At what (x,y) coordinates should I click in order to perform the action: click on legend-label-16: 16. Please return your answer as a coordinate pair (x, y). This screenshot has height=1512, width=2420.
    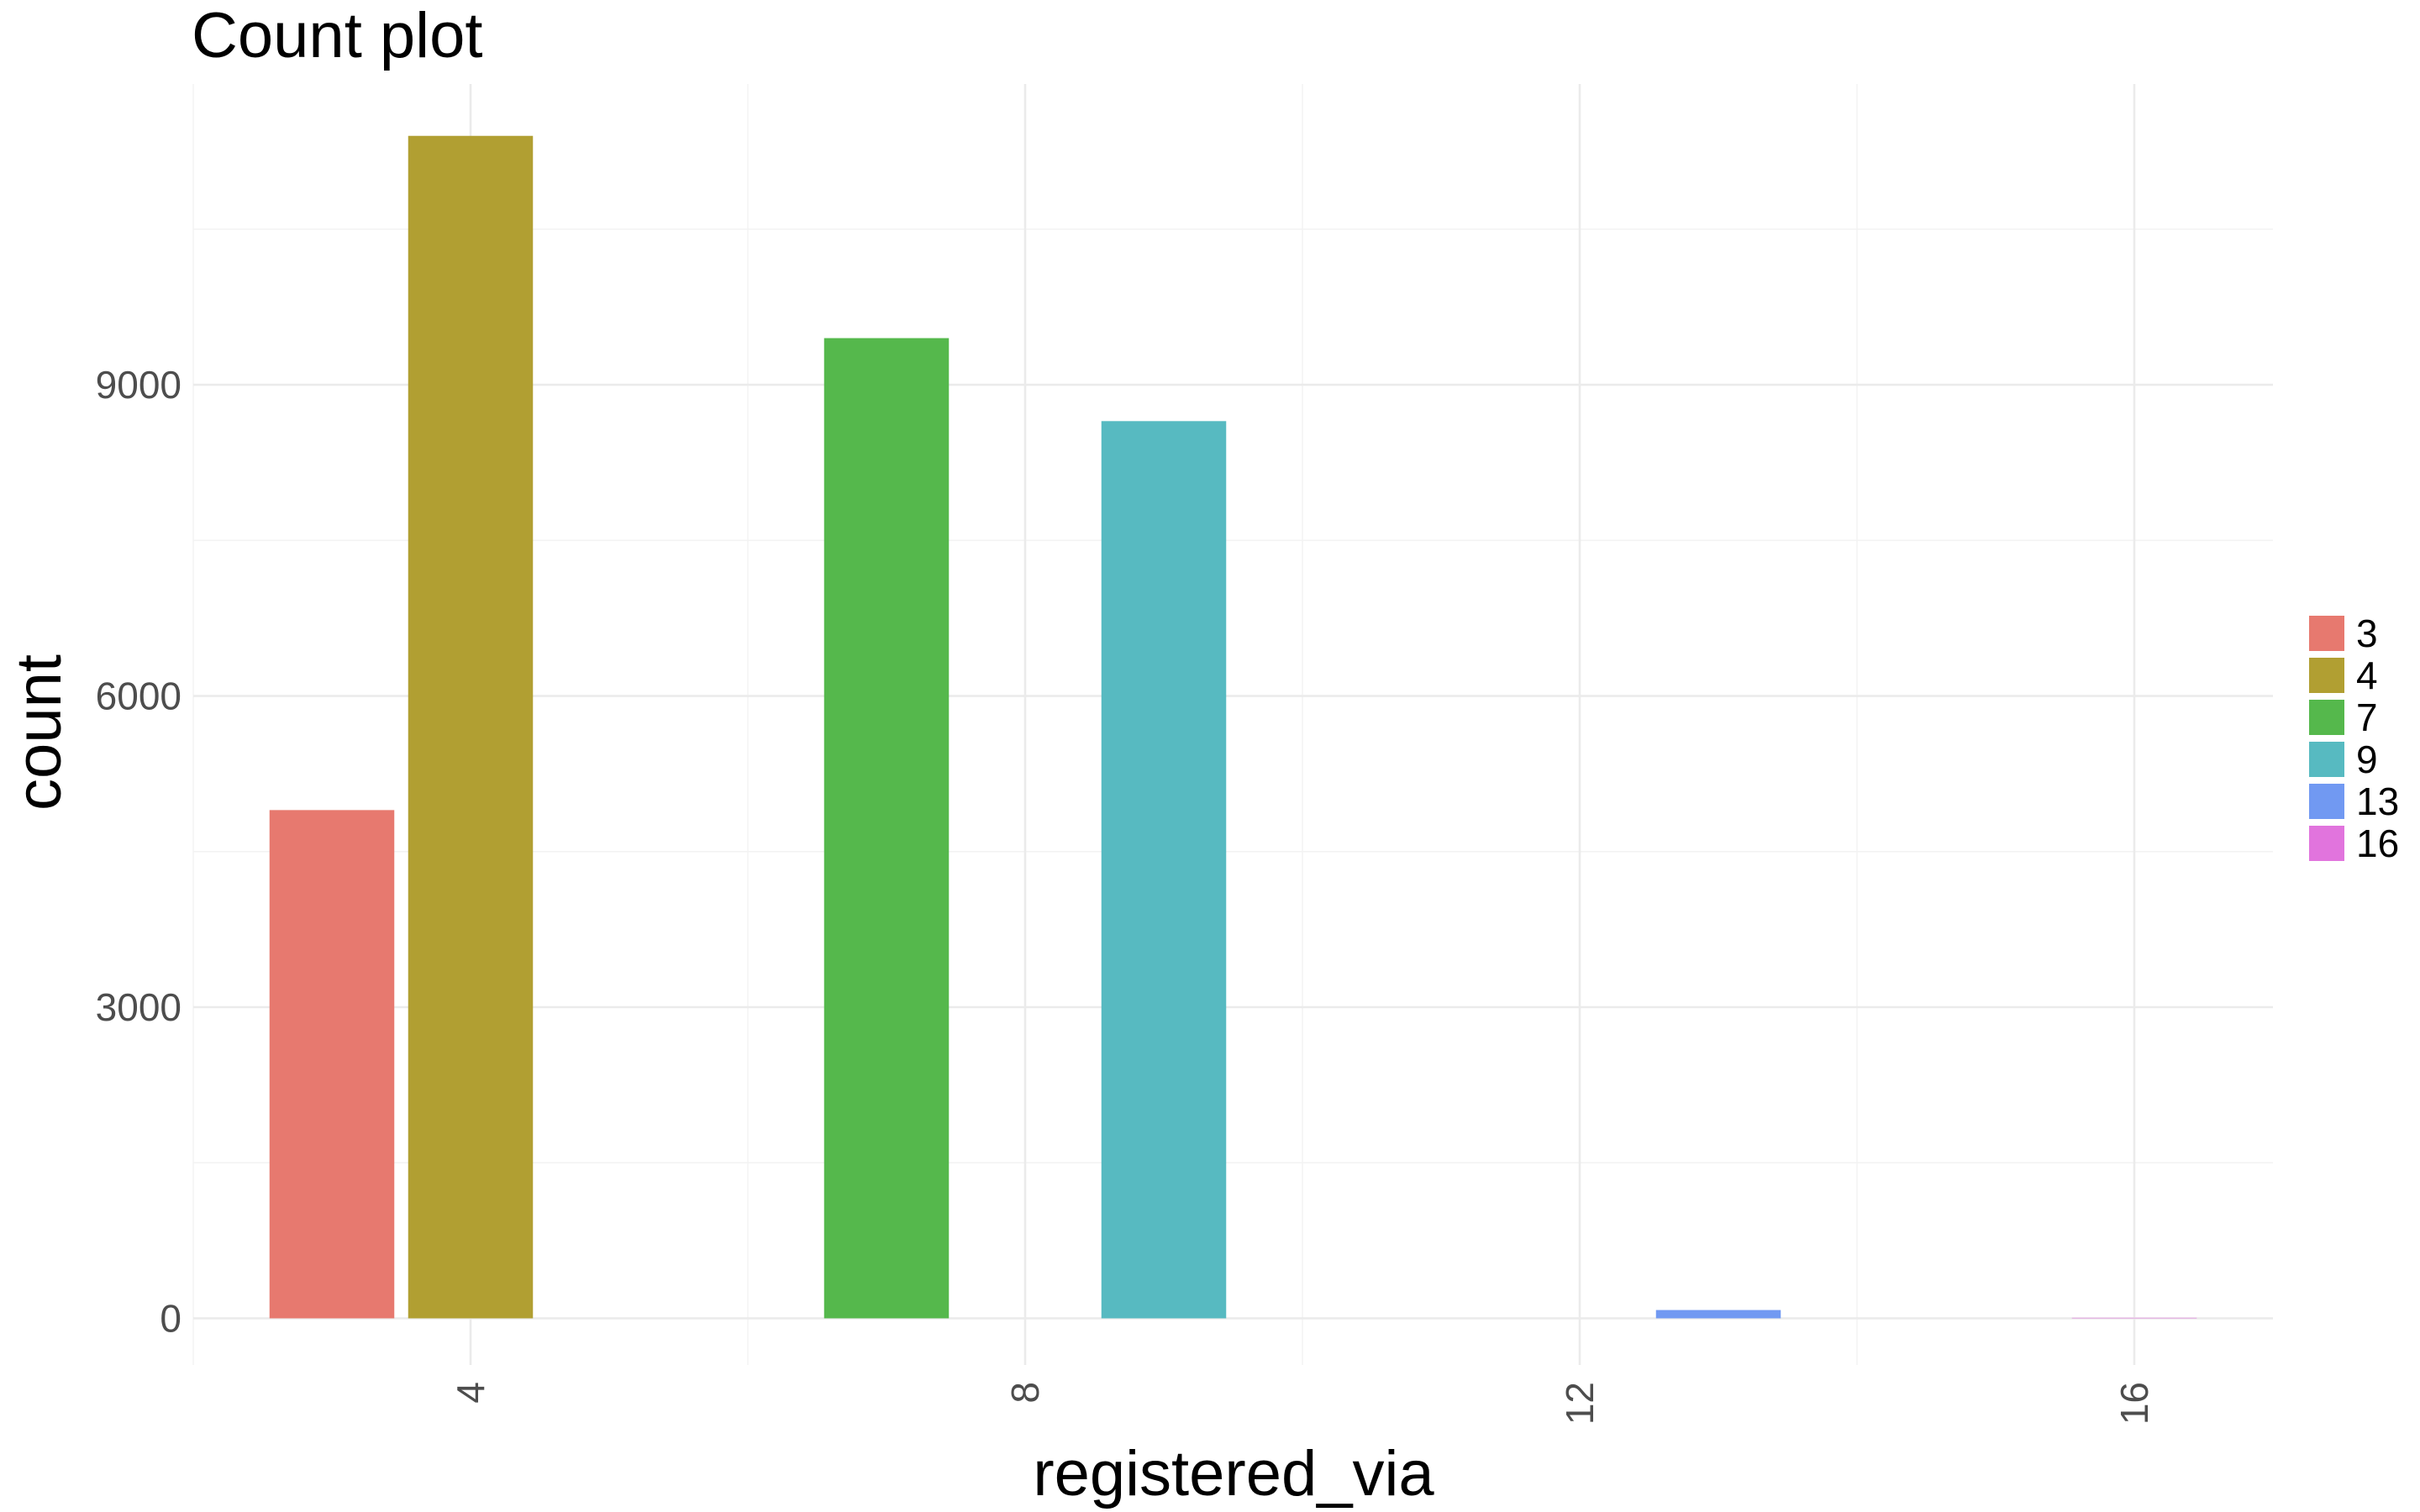
    Looking at the image, I should click on (2377, 843).